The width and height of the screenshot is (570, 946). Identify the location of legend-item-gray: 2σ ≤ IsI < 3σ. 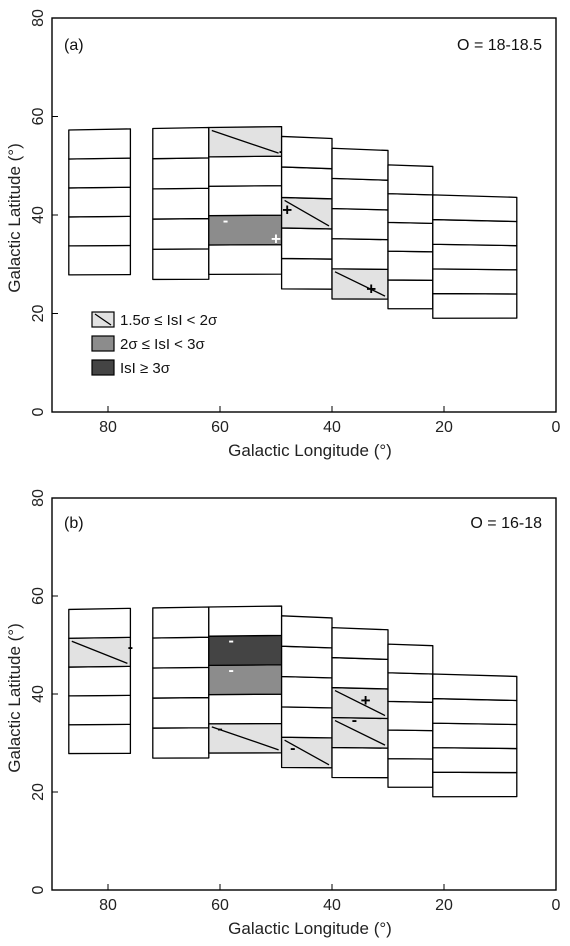
(148, 344).